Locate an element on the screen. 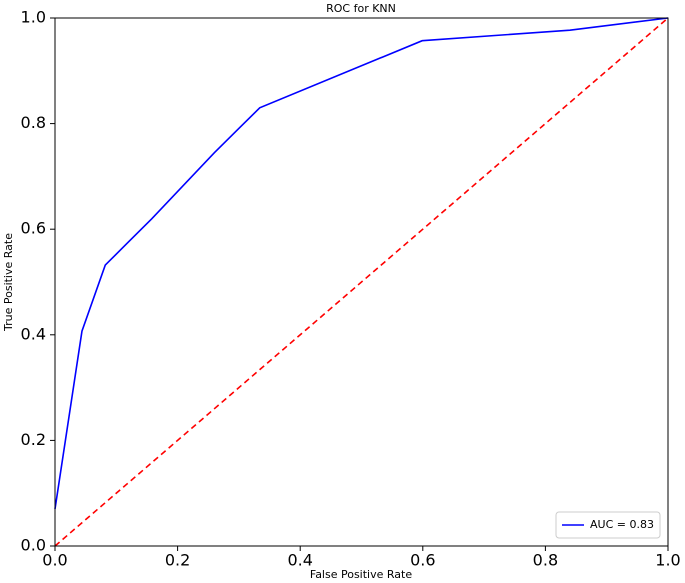 This screenshot has height=583, width=685. x-axis-label: False Positive Rate is located at coordinates (361, 574).